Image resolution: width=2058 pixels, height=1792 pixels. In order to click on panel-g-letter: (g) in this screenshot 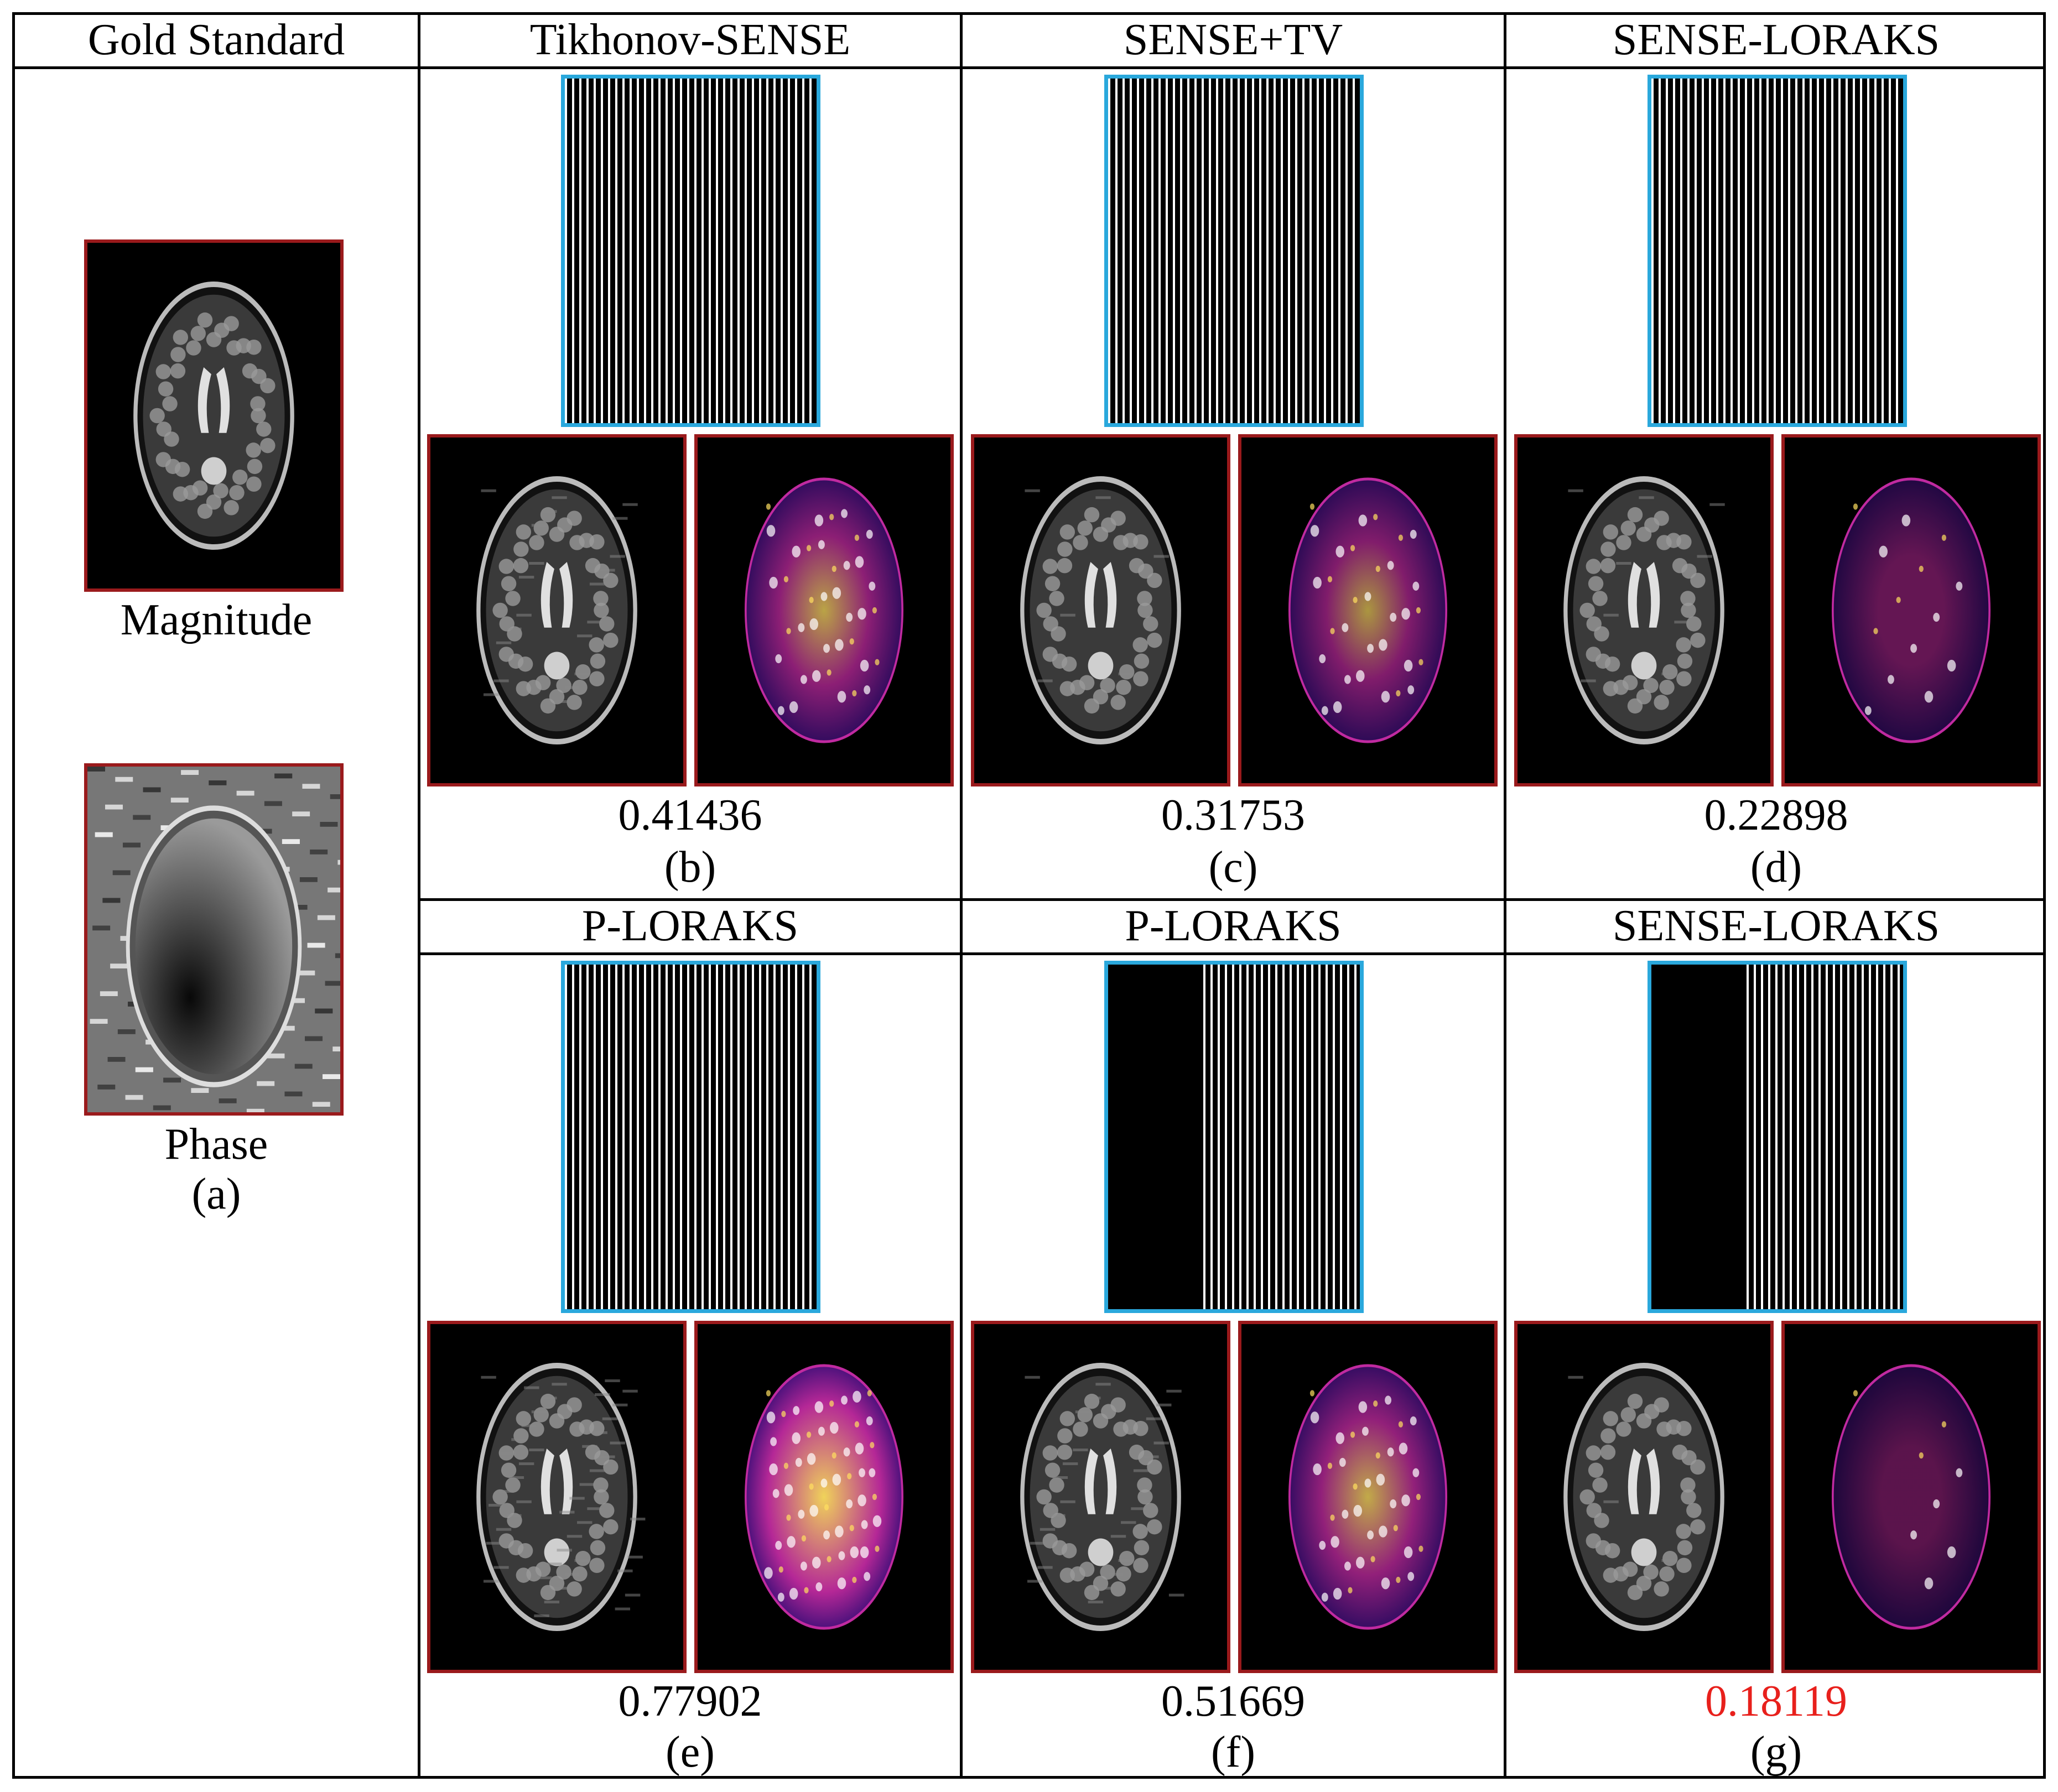, I will do `click(1776, 1752)`.